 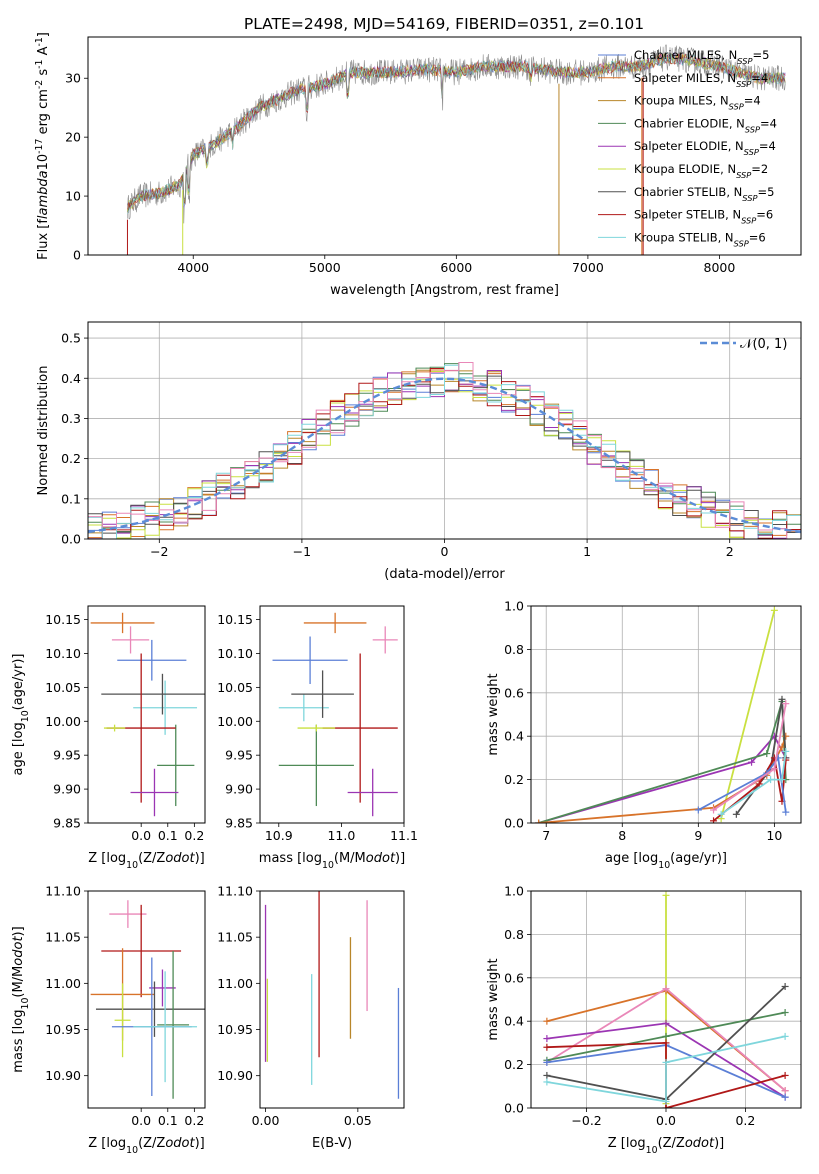 What do you see at coordinates (18, 748) in the screenshot?
I see `label-fragment: age [log` at bounding box center [18, 748].